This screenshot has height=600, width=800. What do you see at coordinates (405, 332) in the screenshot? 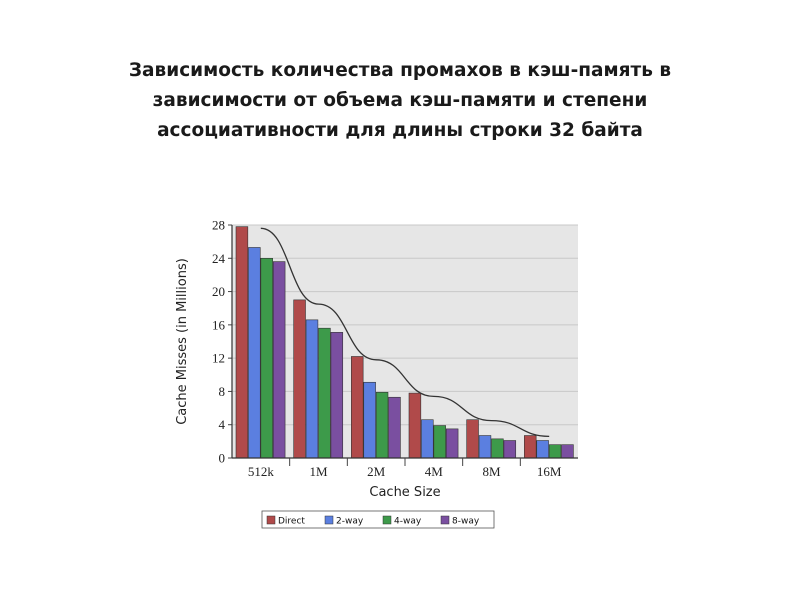
I see `trend-line` at bounding box center [405, 332].